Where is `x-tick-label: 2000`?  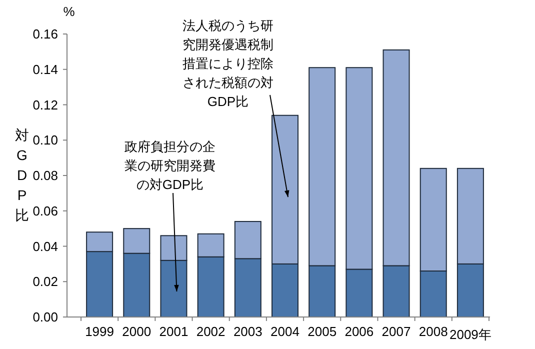
x-tick-label: 2000 is located at coordinates (137, 331).